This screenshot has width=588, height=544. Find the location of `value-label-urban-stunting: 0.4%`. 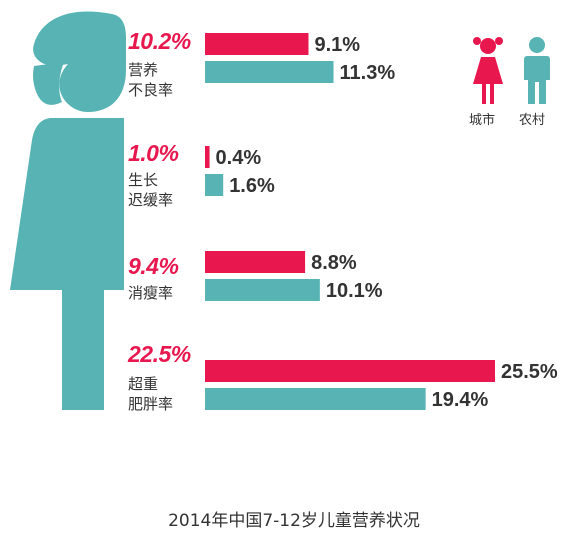

value-label-urban-stunting: 0.4% is located at coordinates (239, 158).